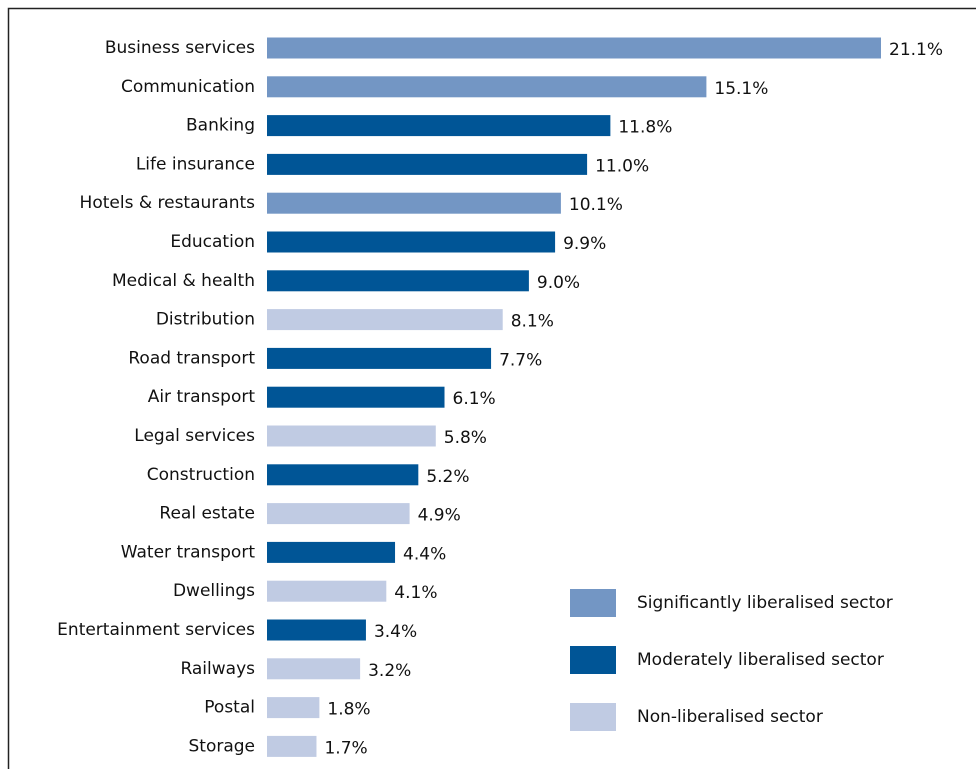 This screenshot has height=769, width=976. Describe the element at coordinates (447, 477) in the screenshot. I see `value-label: 5.2%` at that location.